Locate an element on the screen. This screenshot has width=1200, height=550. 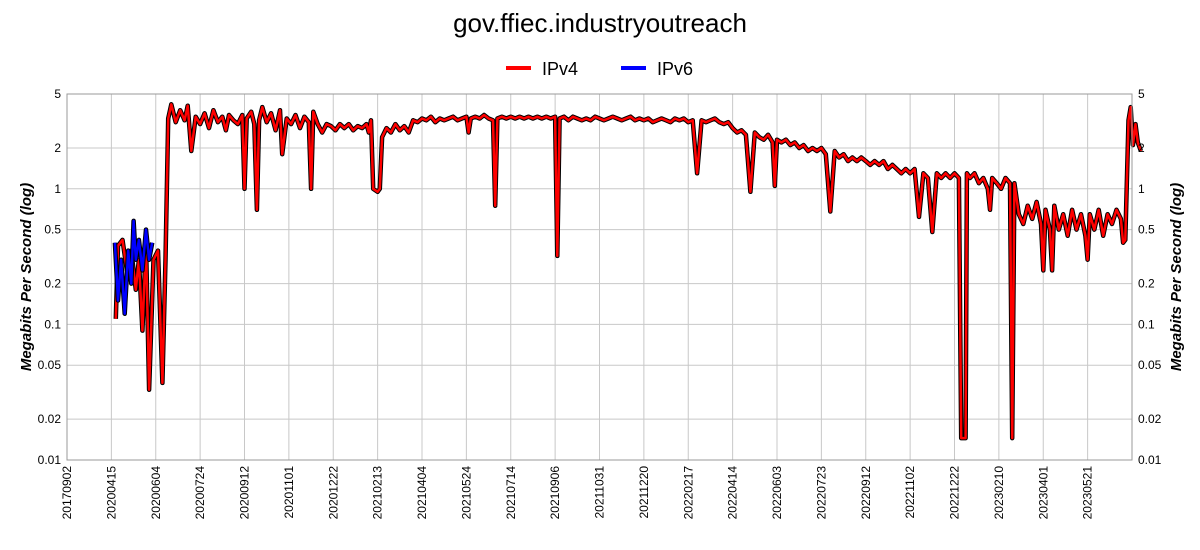
x-tick-label: 20220603 is located at coordinates (777, 493).